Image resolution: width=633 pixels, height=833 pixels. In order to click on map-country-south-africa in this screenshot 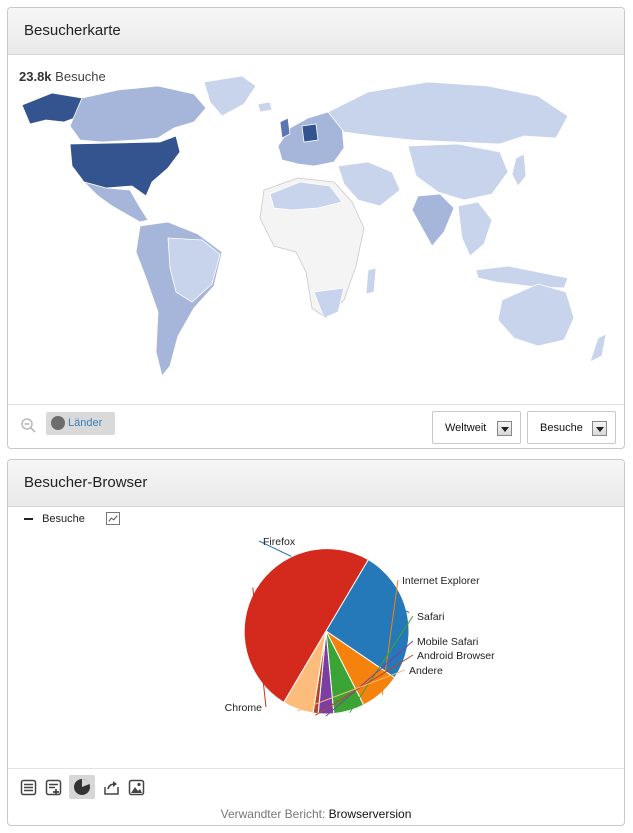, I will do `click(329, 303)`.